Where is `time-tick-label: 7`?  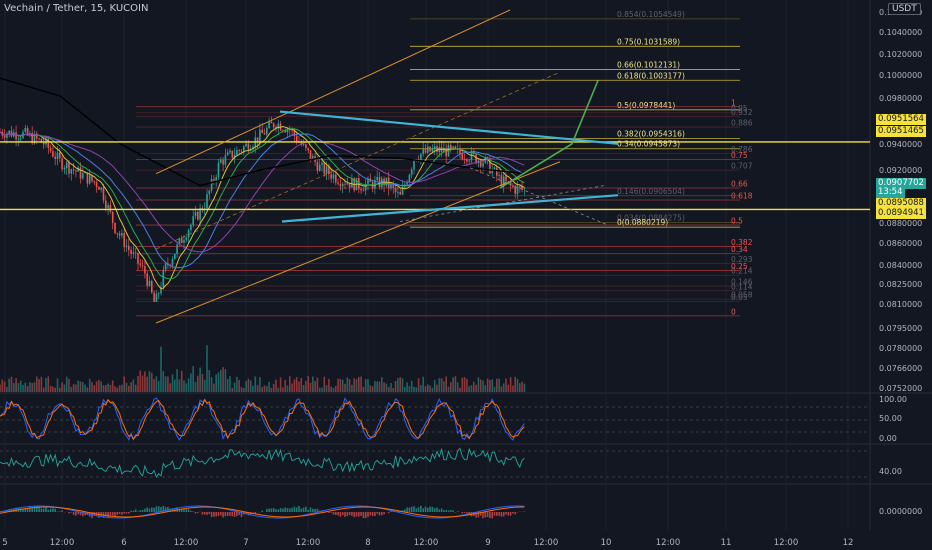
time-tick-label: 7 is located at coordinates (245, 543).